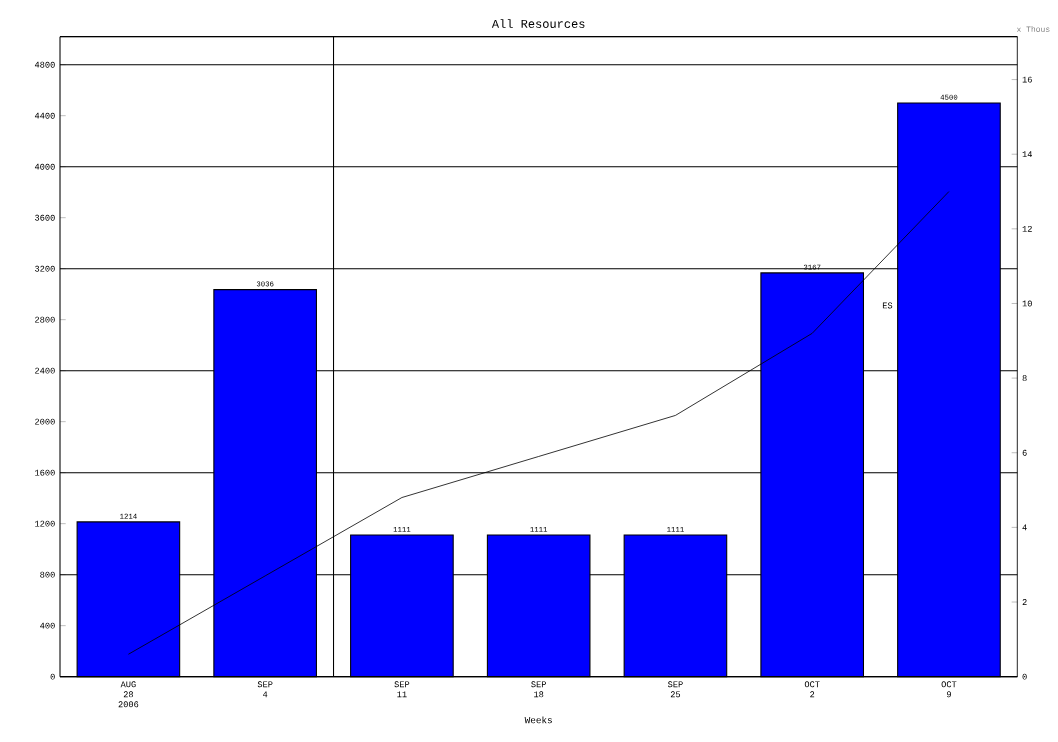 The image size is (1058, 742). Describe the element at coordinates (45, 472) in the screenshot. I see `y-tick-label: 1600` at that location.